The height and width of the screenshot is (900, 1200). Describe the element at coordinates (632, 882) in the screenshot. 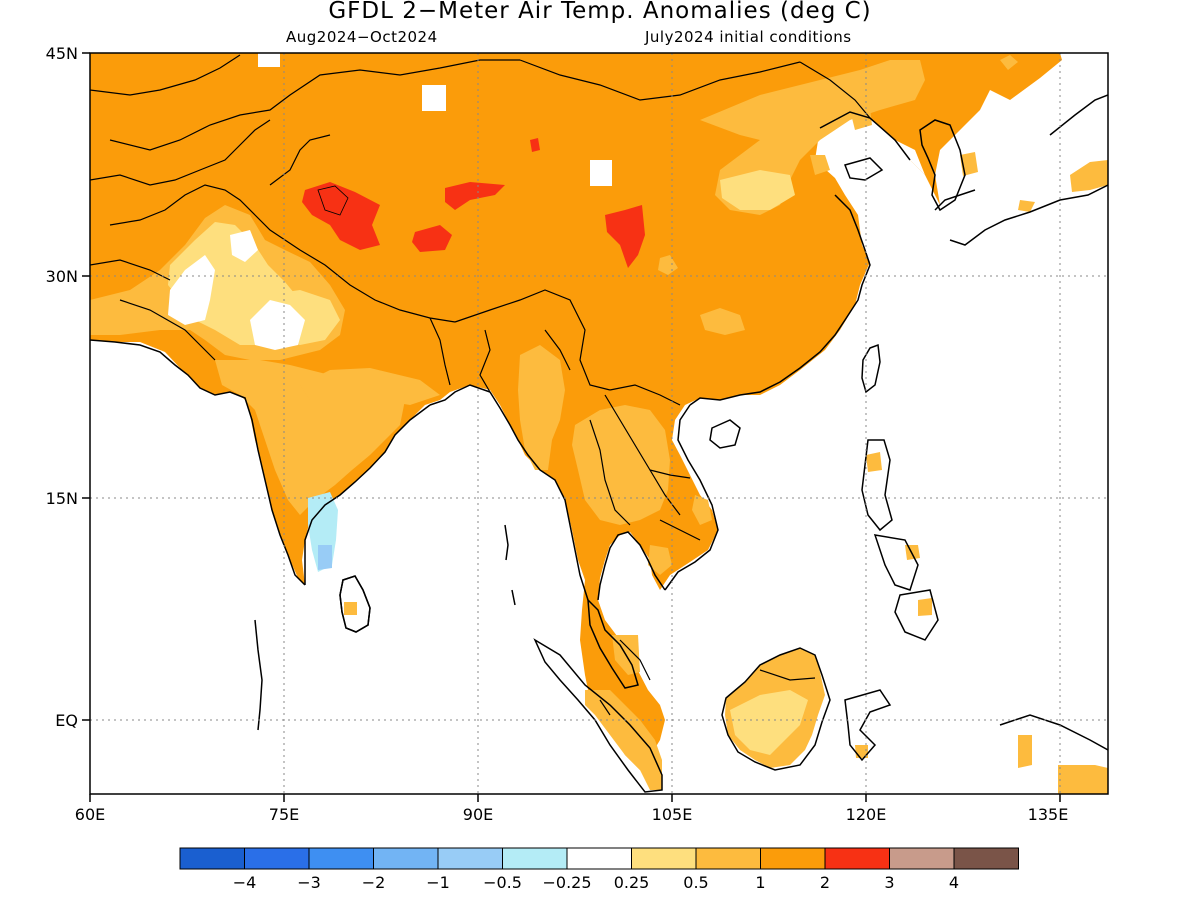

I see `colorbar-label: 0.25` at that location.